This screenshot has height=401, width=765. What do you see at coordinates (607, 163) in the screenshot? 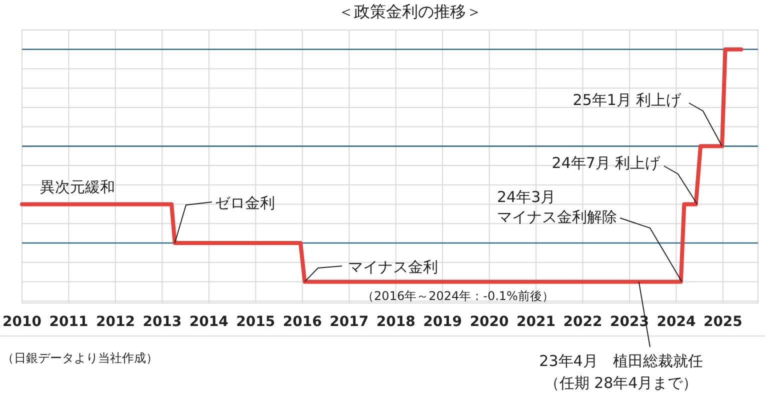
I see `annotation: 24年7月 利上げ` at bounding box center [607, 163].